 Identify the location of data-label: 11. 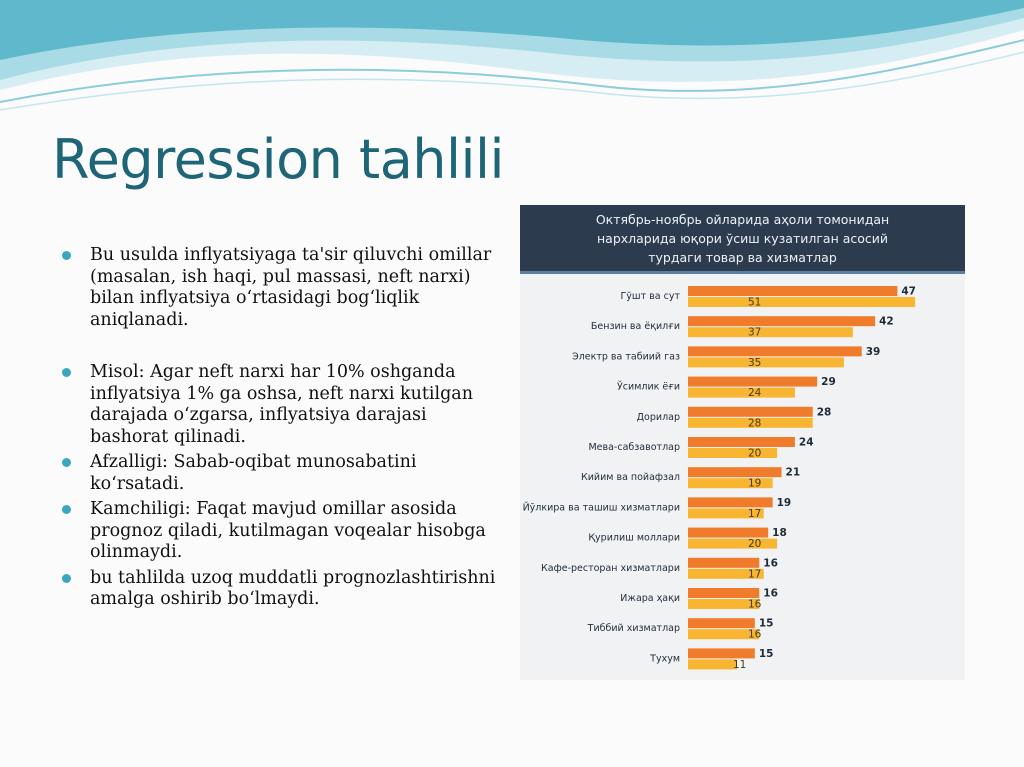
(739, 665).